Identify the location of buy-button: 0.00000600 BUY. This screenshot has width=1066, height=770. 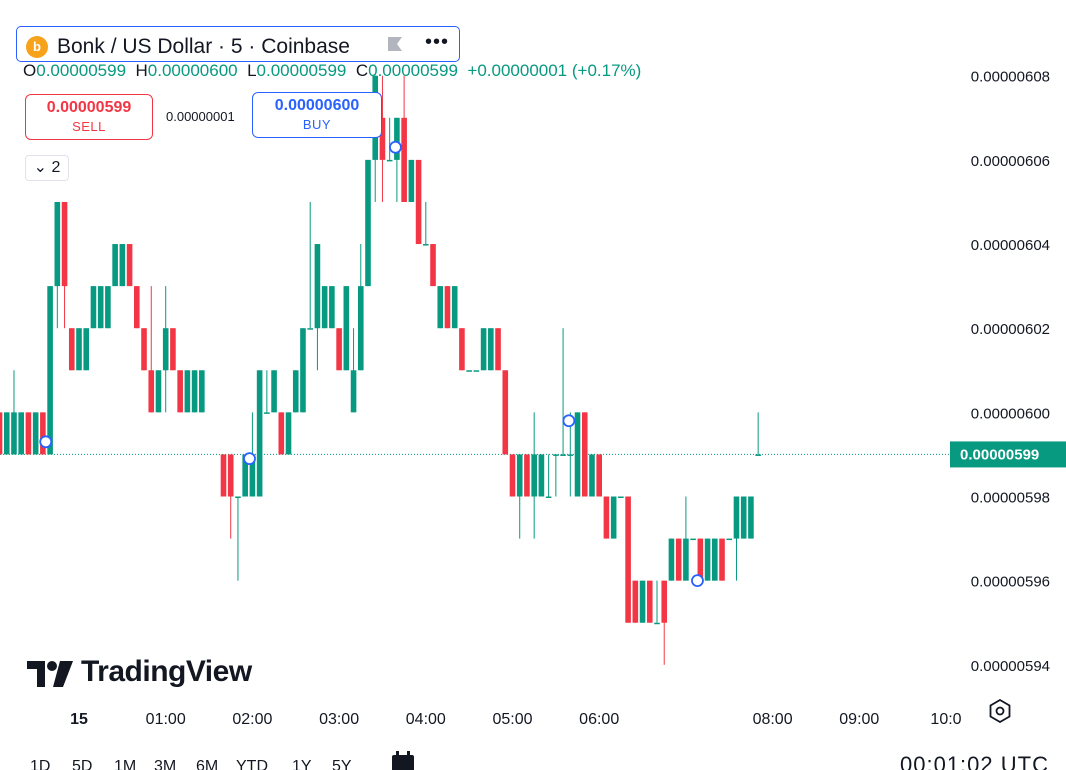
(317, 115).